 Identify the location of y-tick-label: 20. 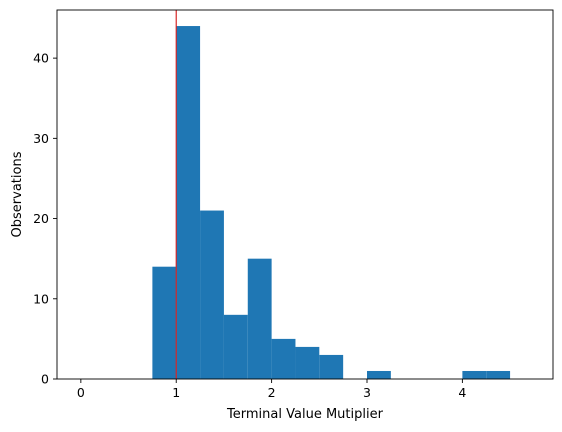
(41, 218).